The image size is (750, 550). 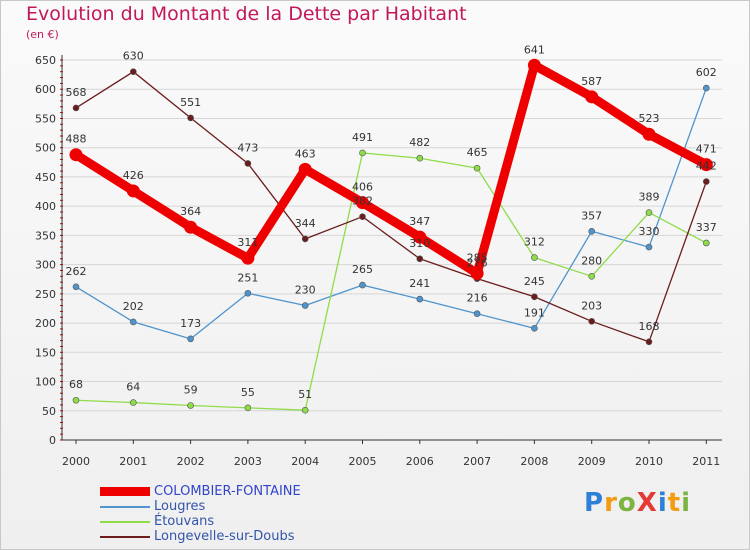 What do you see at coordinates (363, 461) in the screenshot?
I see `x-tick-label: 2005` at bounding box center [363, 461].